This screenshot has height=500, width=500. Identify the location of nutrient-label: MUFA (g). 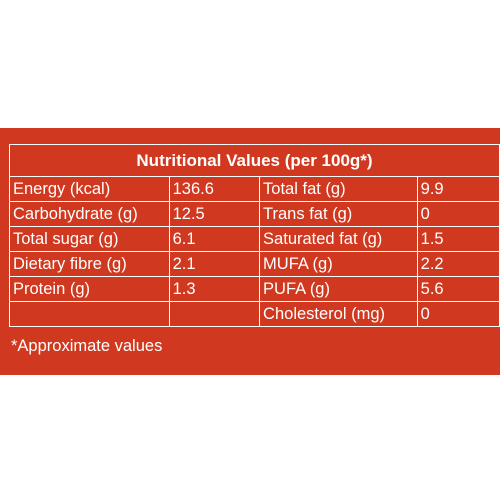
(338, 264).